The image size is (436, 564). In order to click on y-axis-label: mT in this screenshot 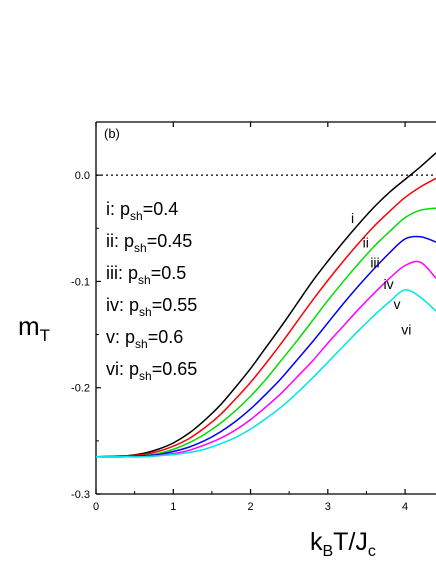, I will do `click(34, 328)`.